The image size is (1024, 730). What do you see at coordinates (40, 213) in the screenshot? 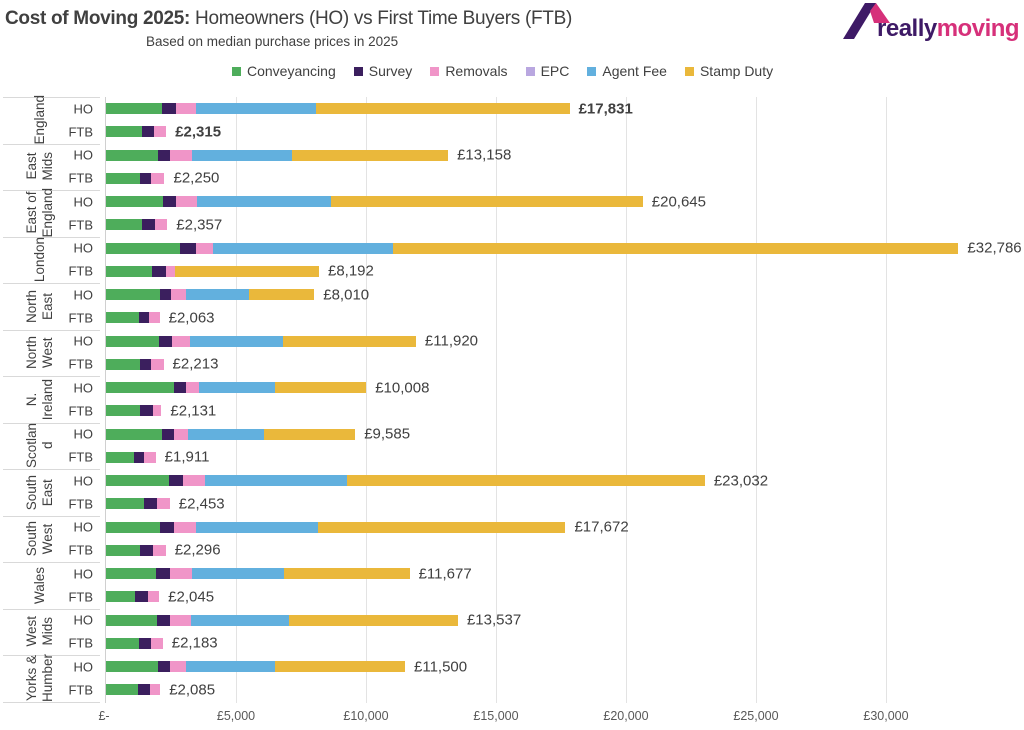
I see `region-label: East of England` at bounding box center [40, 213].